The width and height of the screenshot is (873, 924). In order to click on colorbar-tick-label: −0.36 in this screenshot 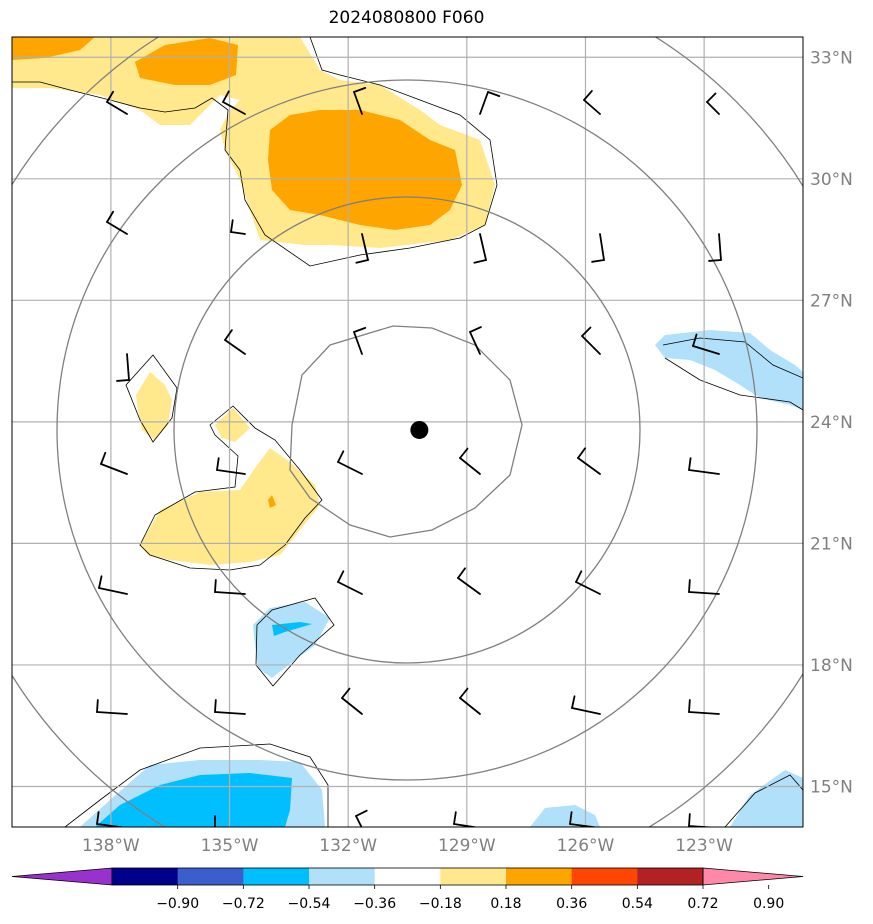, I will do `click(374, 904)`.